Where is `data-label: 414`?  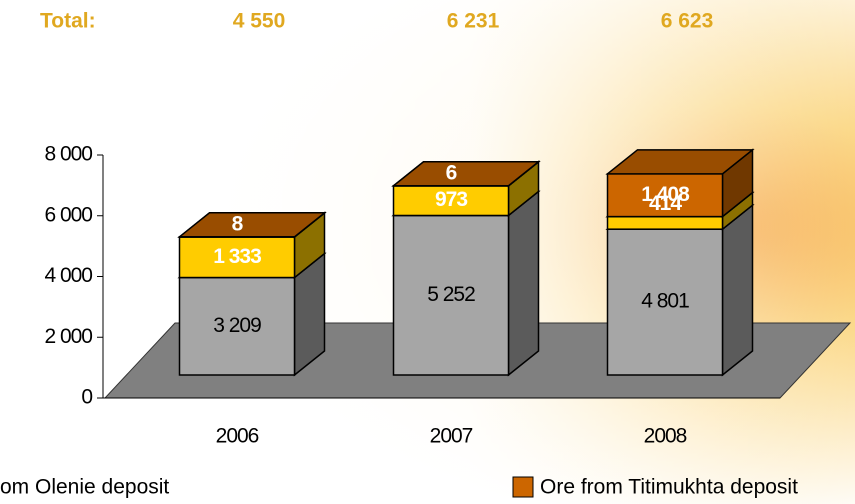
data-label: 414 is located at coordinates (665, 203).